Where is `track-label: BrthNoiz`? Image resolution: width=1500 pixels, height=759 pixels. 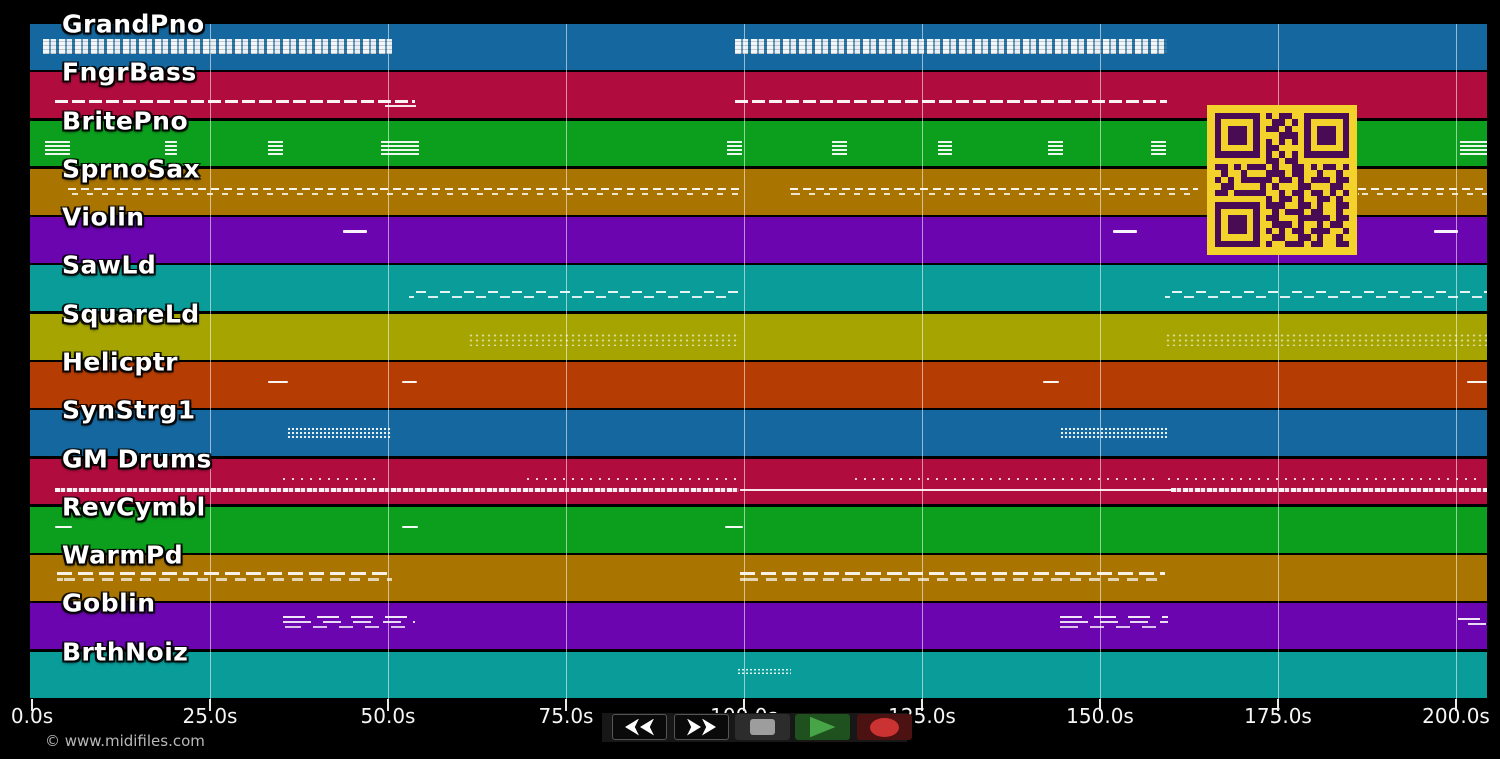 track-label: BrthNoiz is located at coordinates (125, 652).